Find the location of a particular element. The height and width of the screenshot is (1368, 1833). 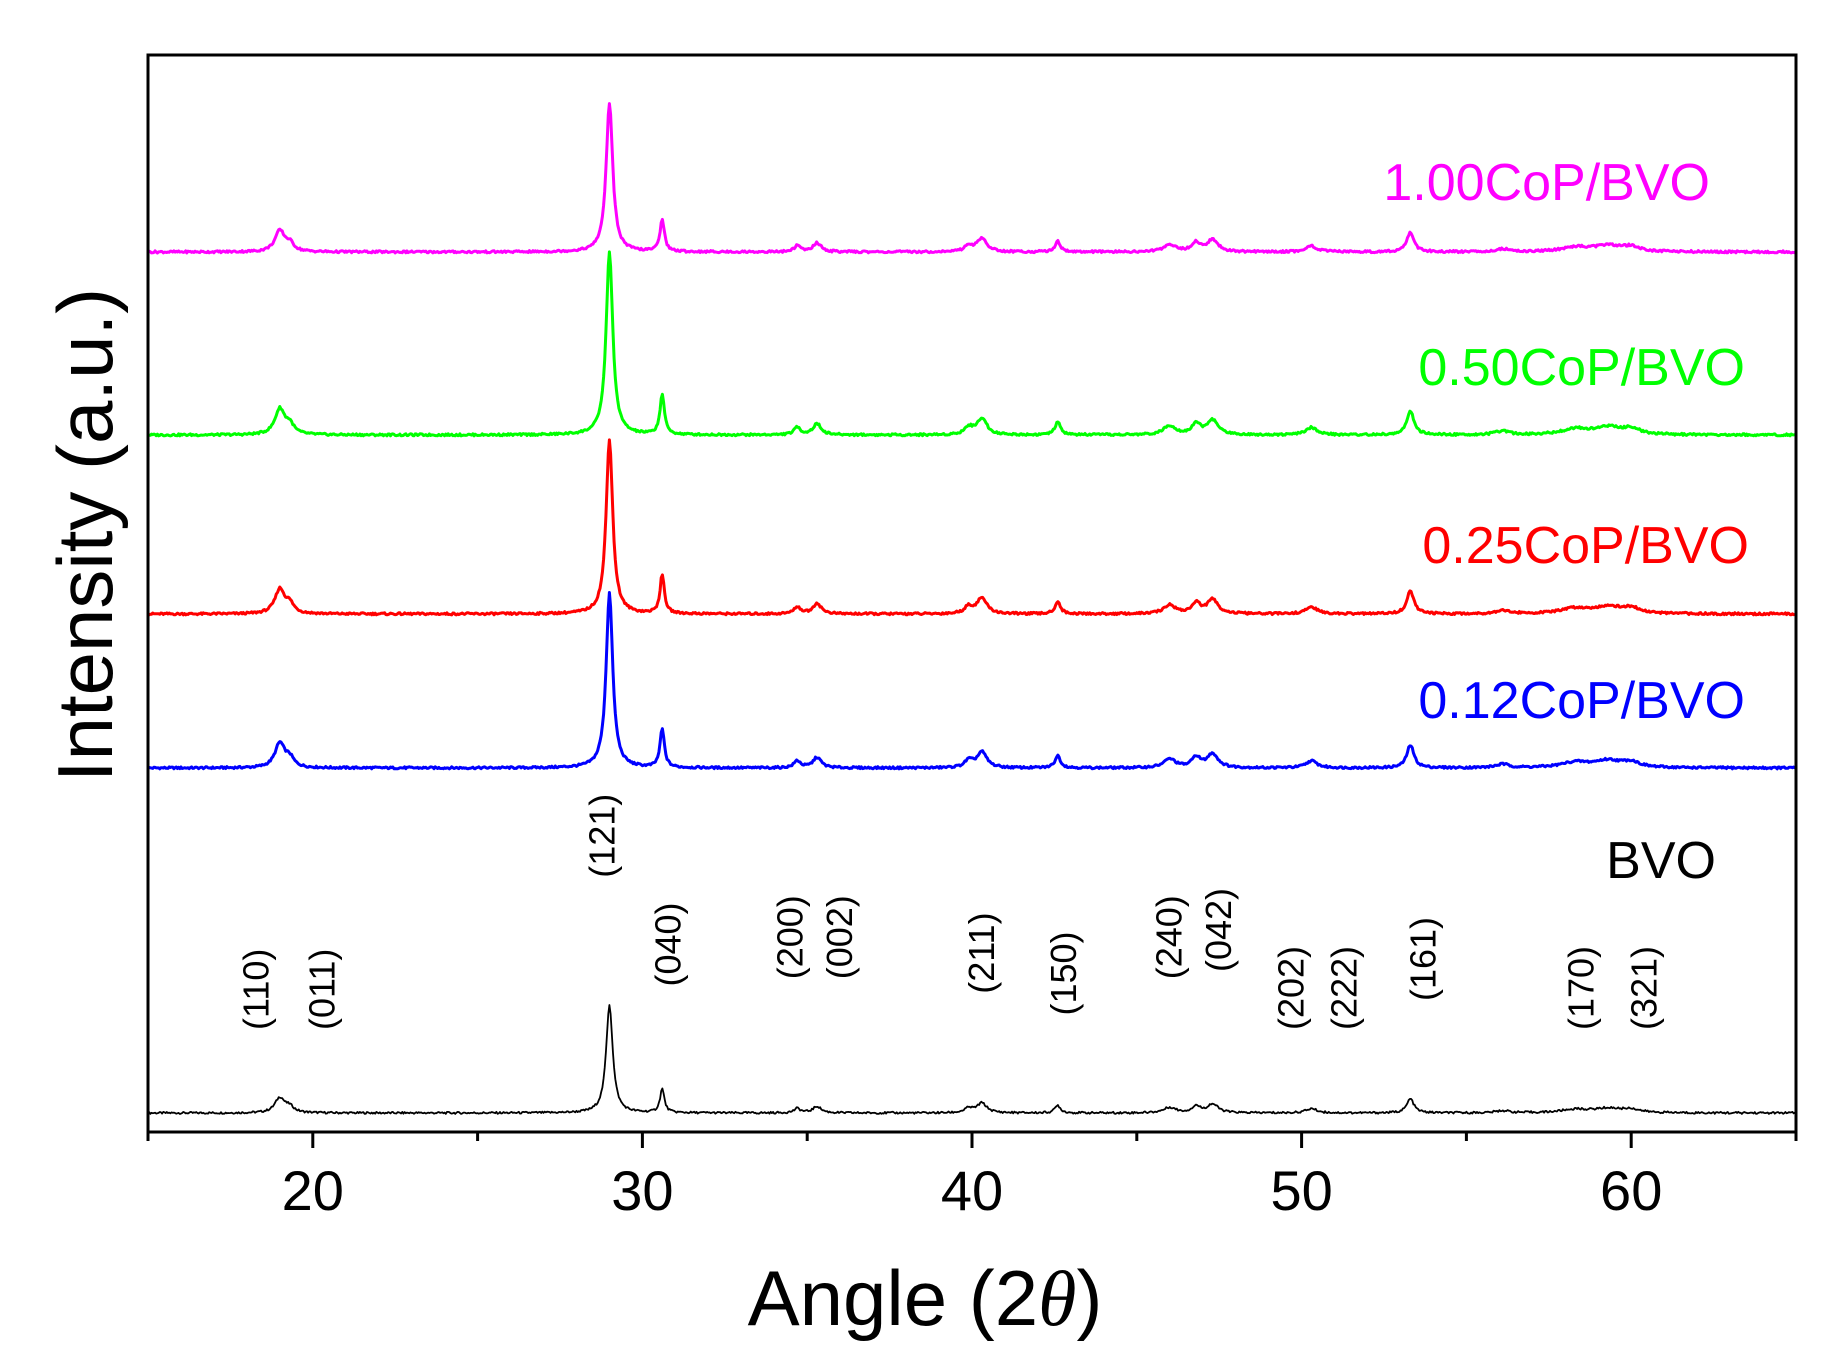

peak-label: (150) is located at coordinates (1063, 973).